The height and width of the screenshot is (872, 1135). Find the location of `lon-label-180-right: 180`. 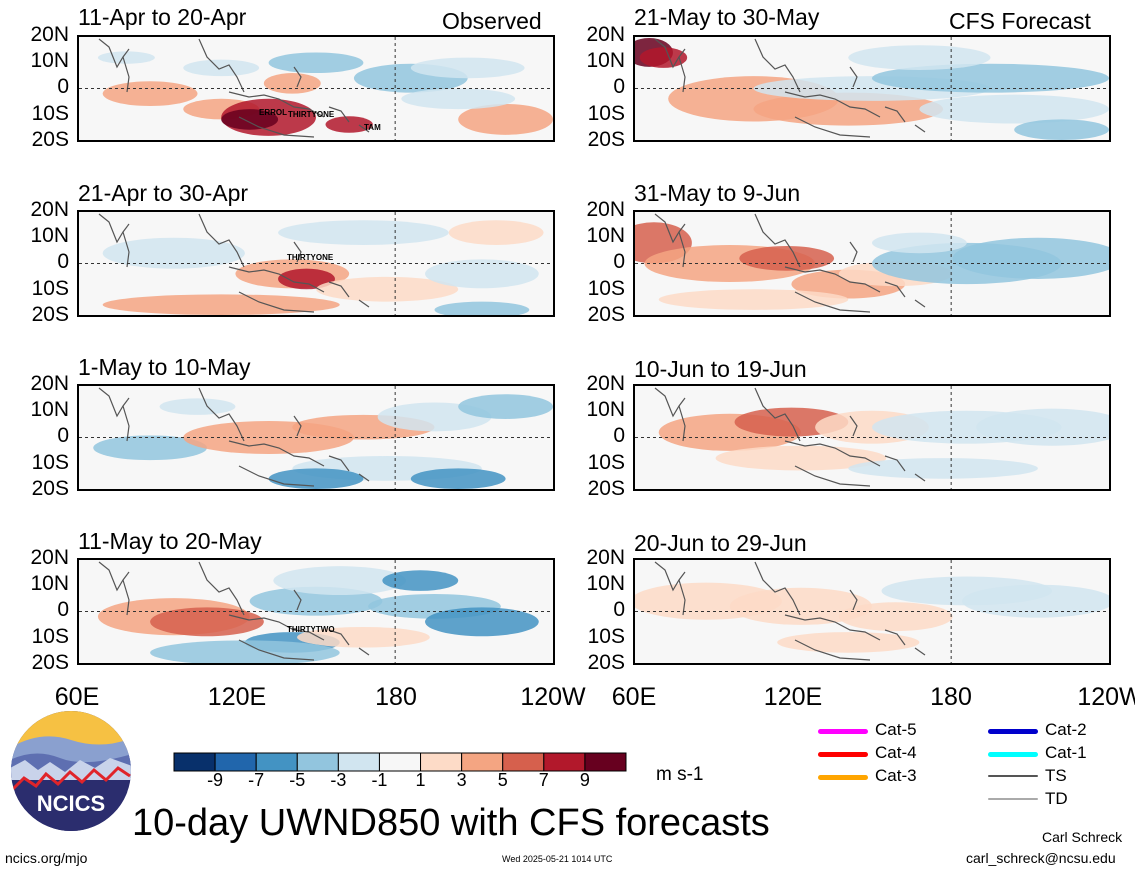

lon-label-180-right: 180 is located at coordinates (951, 697).